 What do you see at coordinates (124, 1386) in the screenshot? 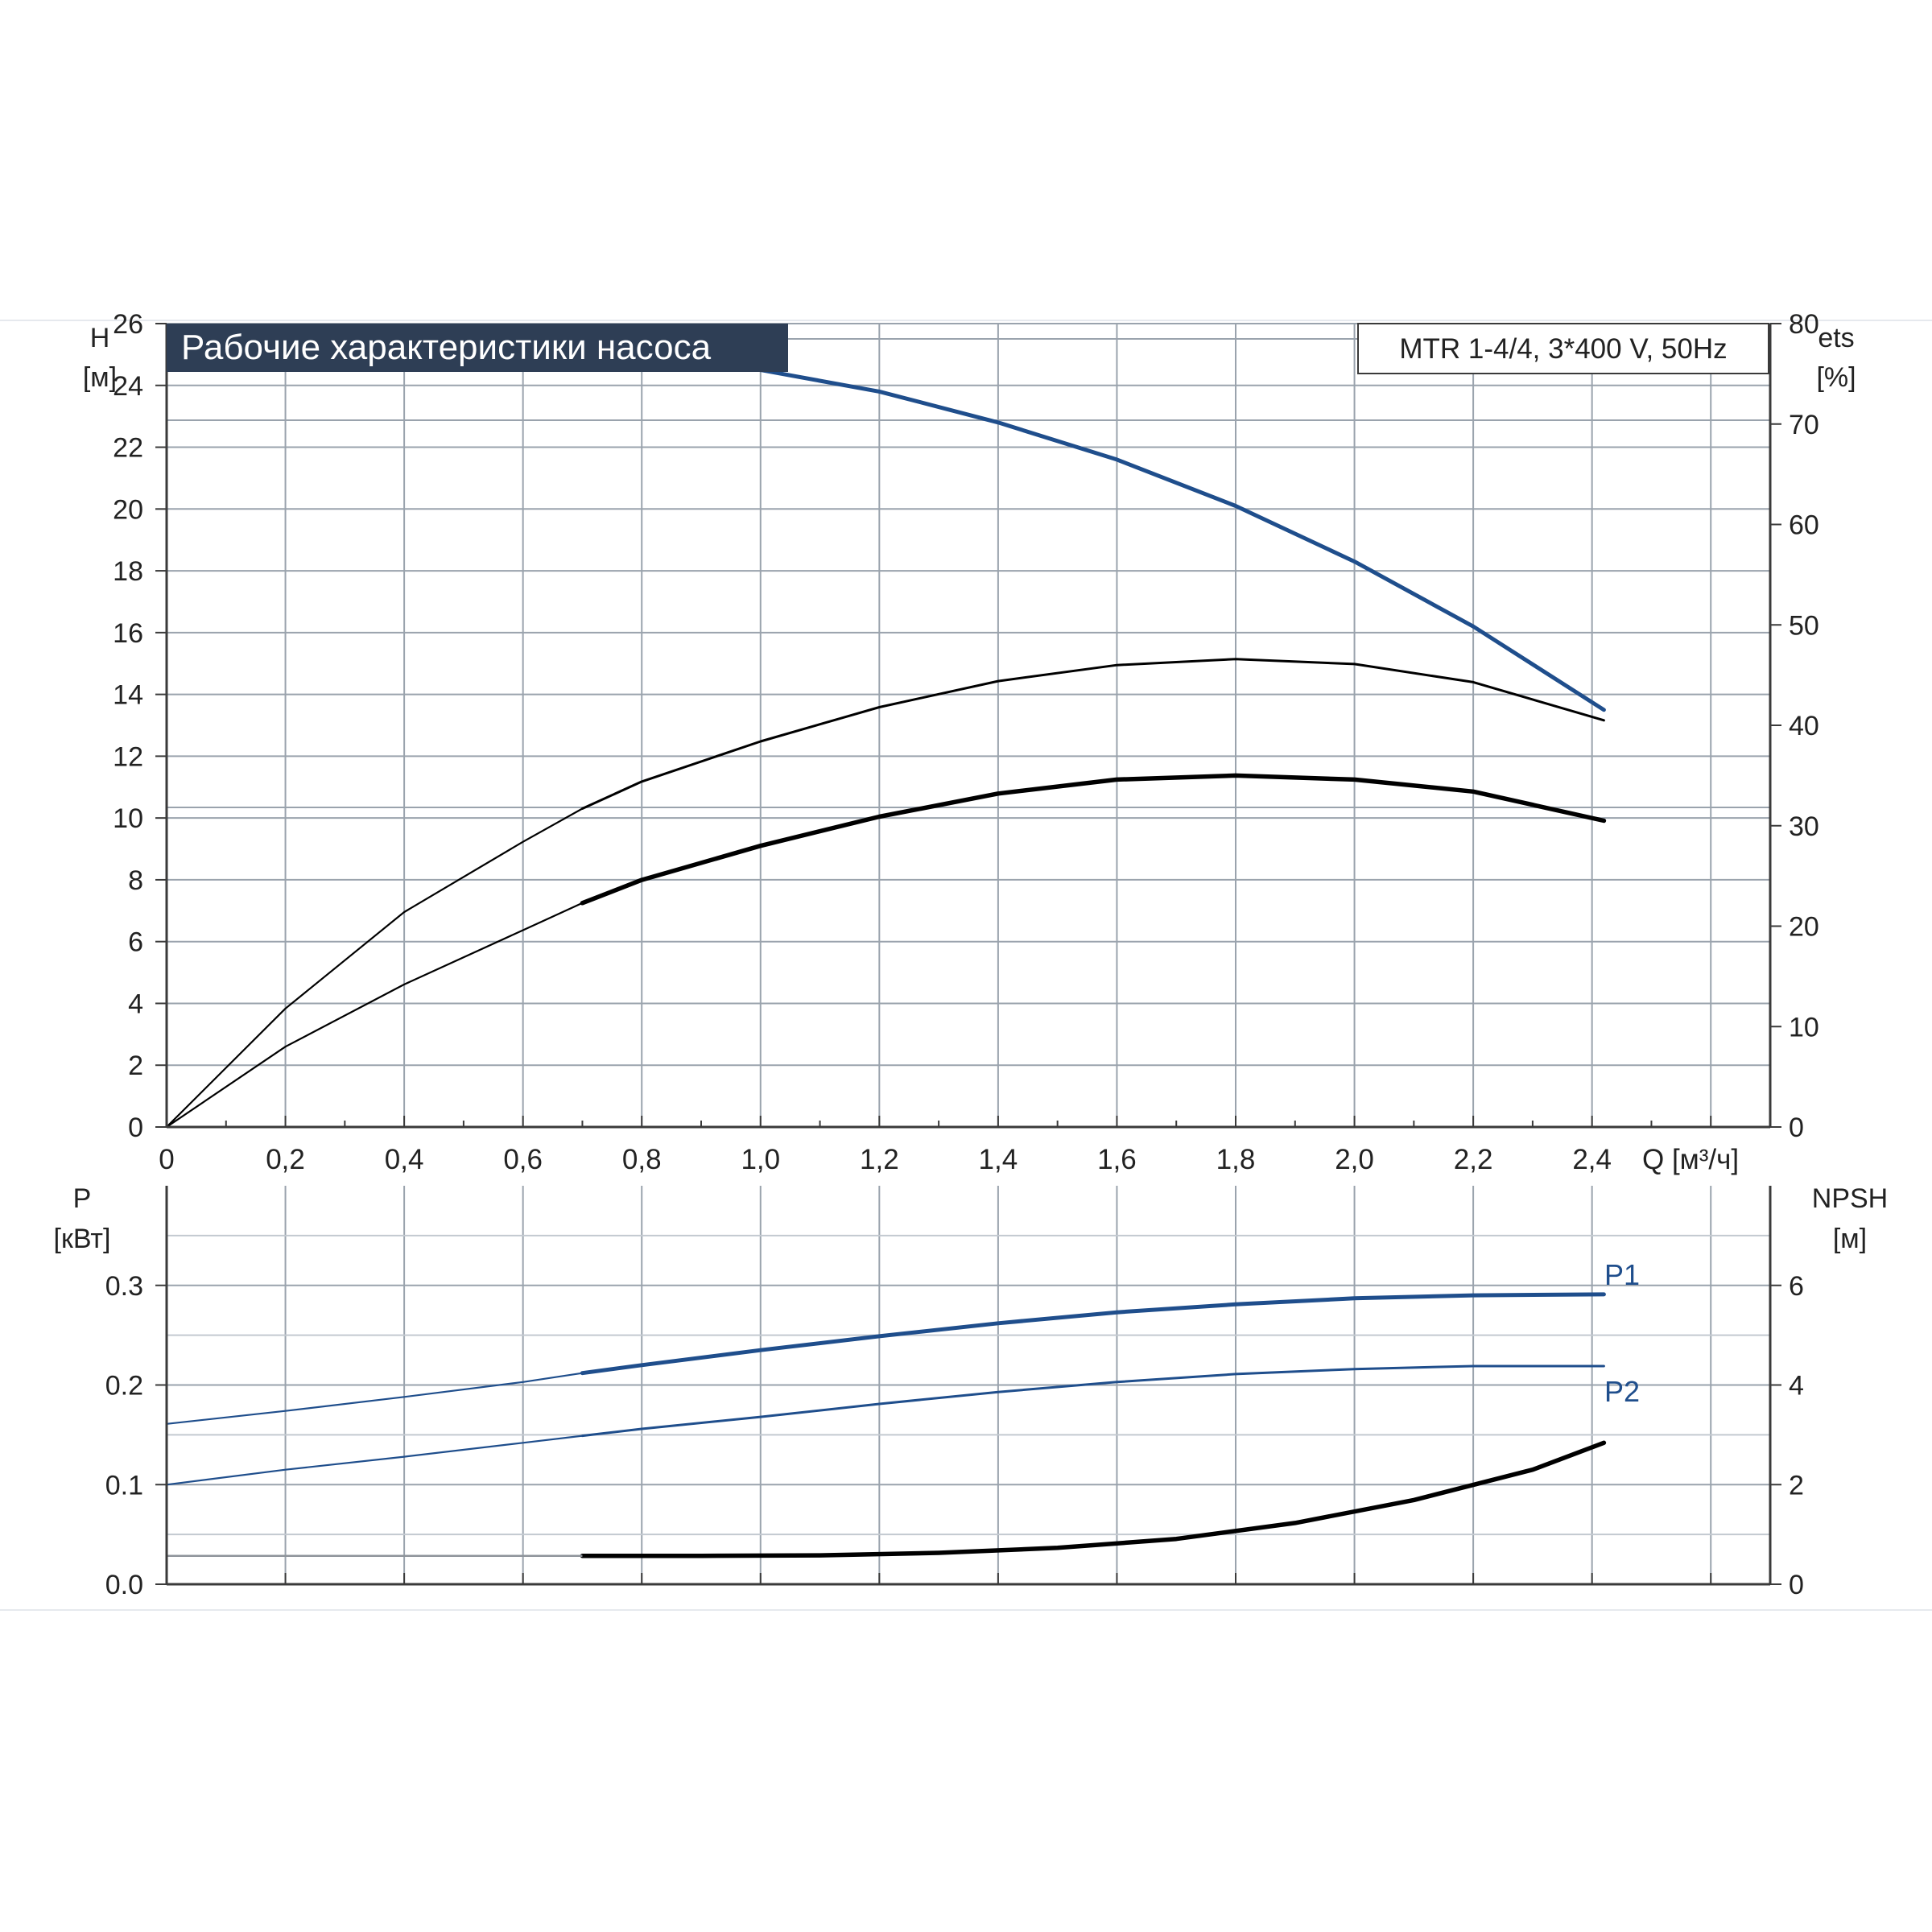
I see `y-tick-label: 0.2` at bounding box center [124, 1386].